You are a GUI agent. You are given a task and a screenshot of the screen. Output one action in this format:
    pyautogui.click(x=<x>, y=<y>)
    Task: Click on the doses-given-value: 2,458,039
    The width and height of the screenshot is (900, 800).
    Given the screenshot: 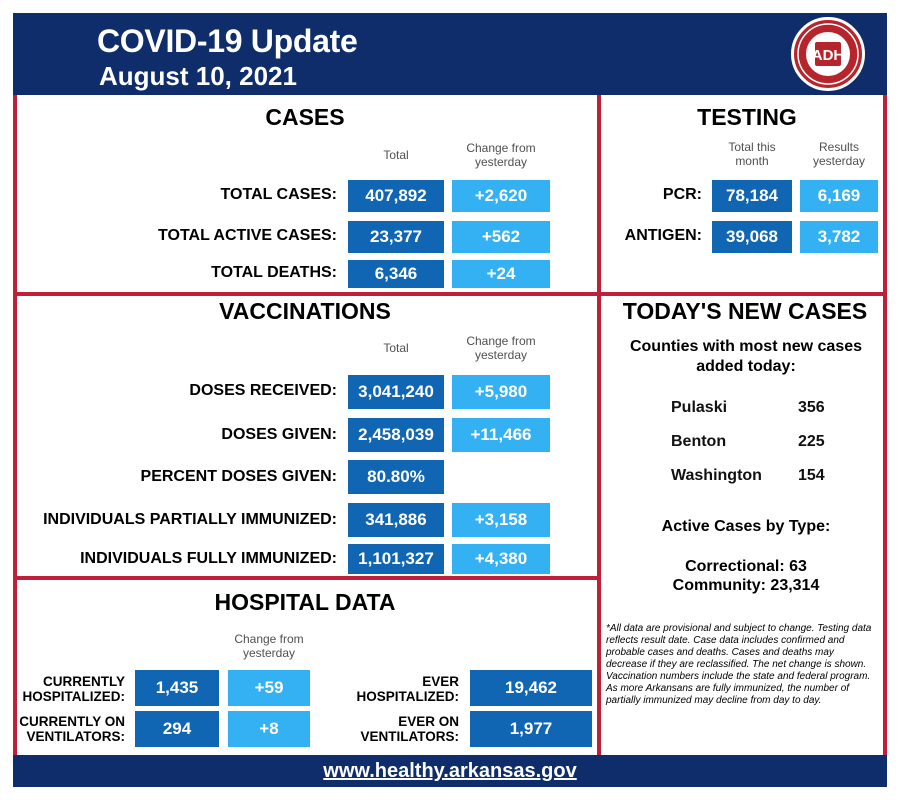 What is the action you would take?
    pyautogui.click(x=396, y=435)
    